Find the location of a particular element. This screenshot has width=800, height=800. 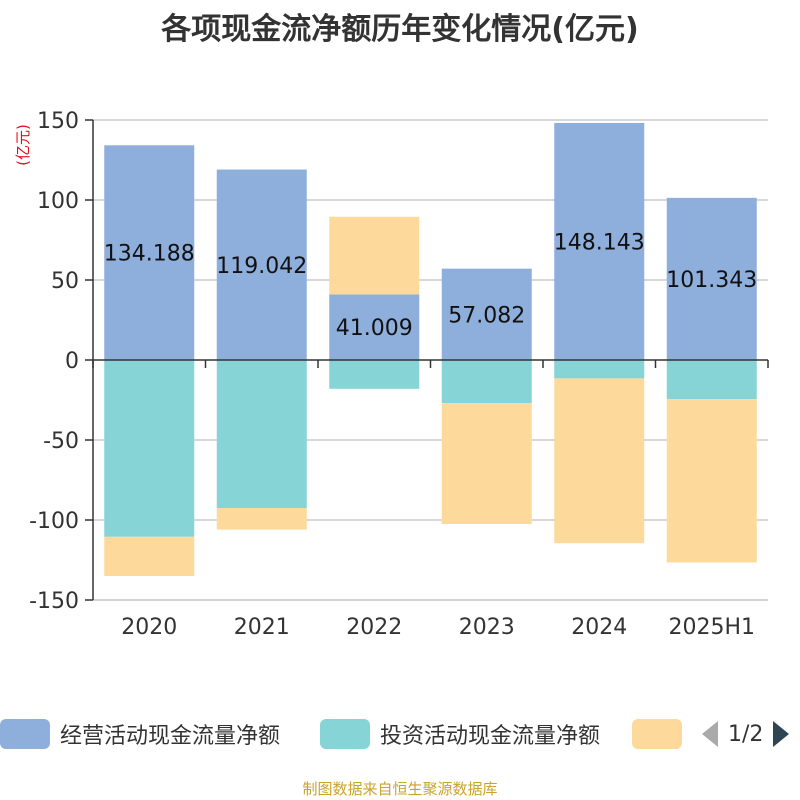

y-tick-label: 150 is located at coordinates (58, 121).